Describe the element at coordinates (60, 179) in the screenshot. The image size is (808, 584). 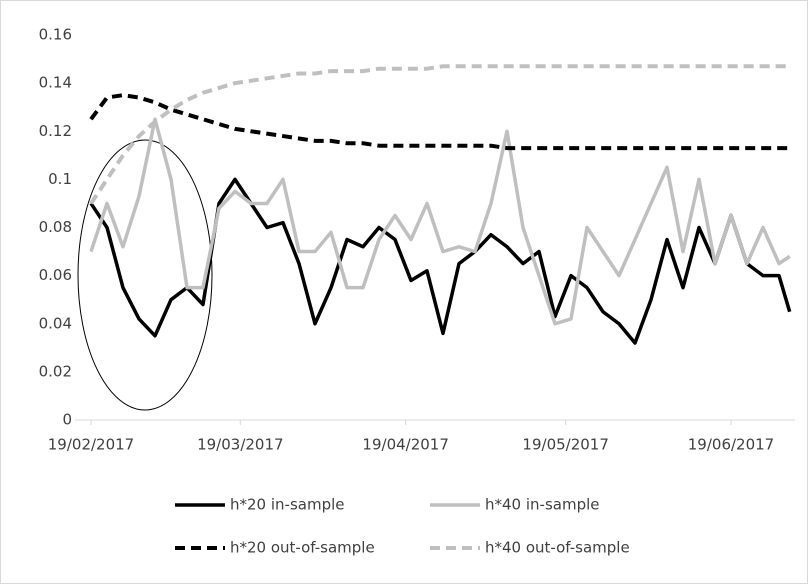
I see `y-tick-label: 0.1` at that location.